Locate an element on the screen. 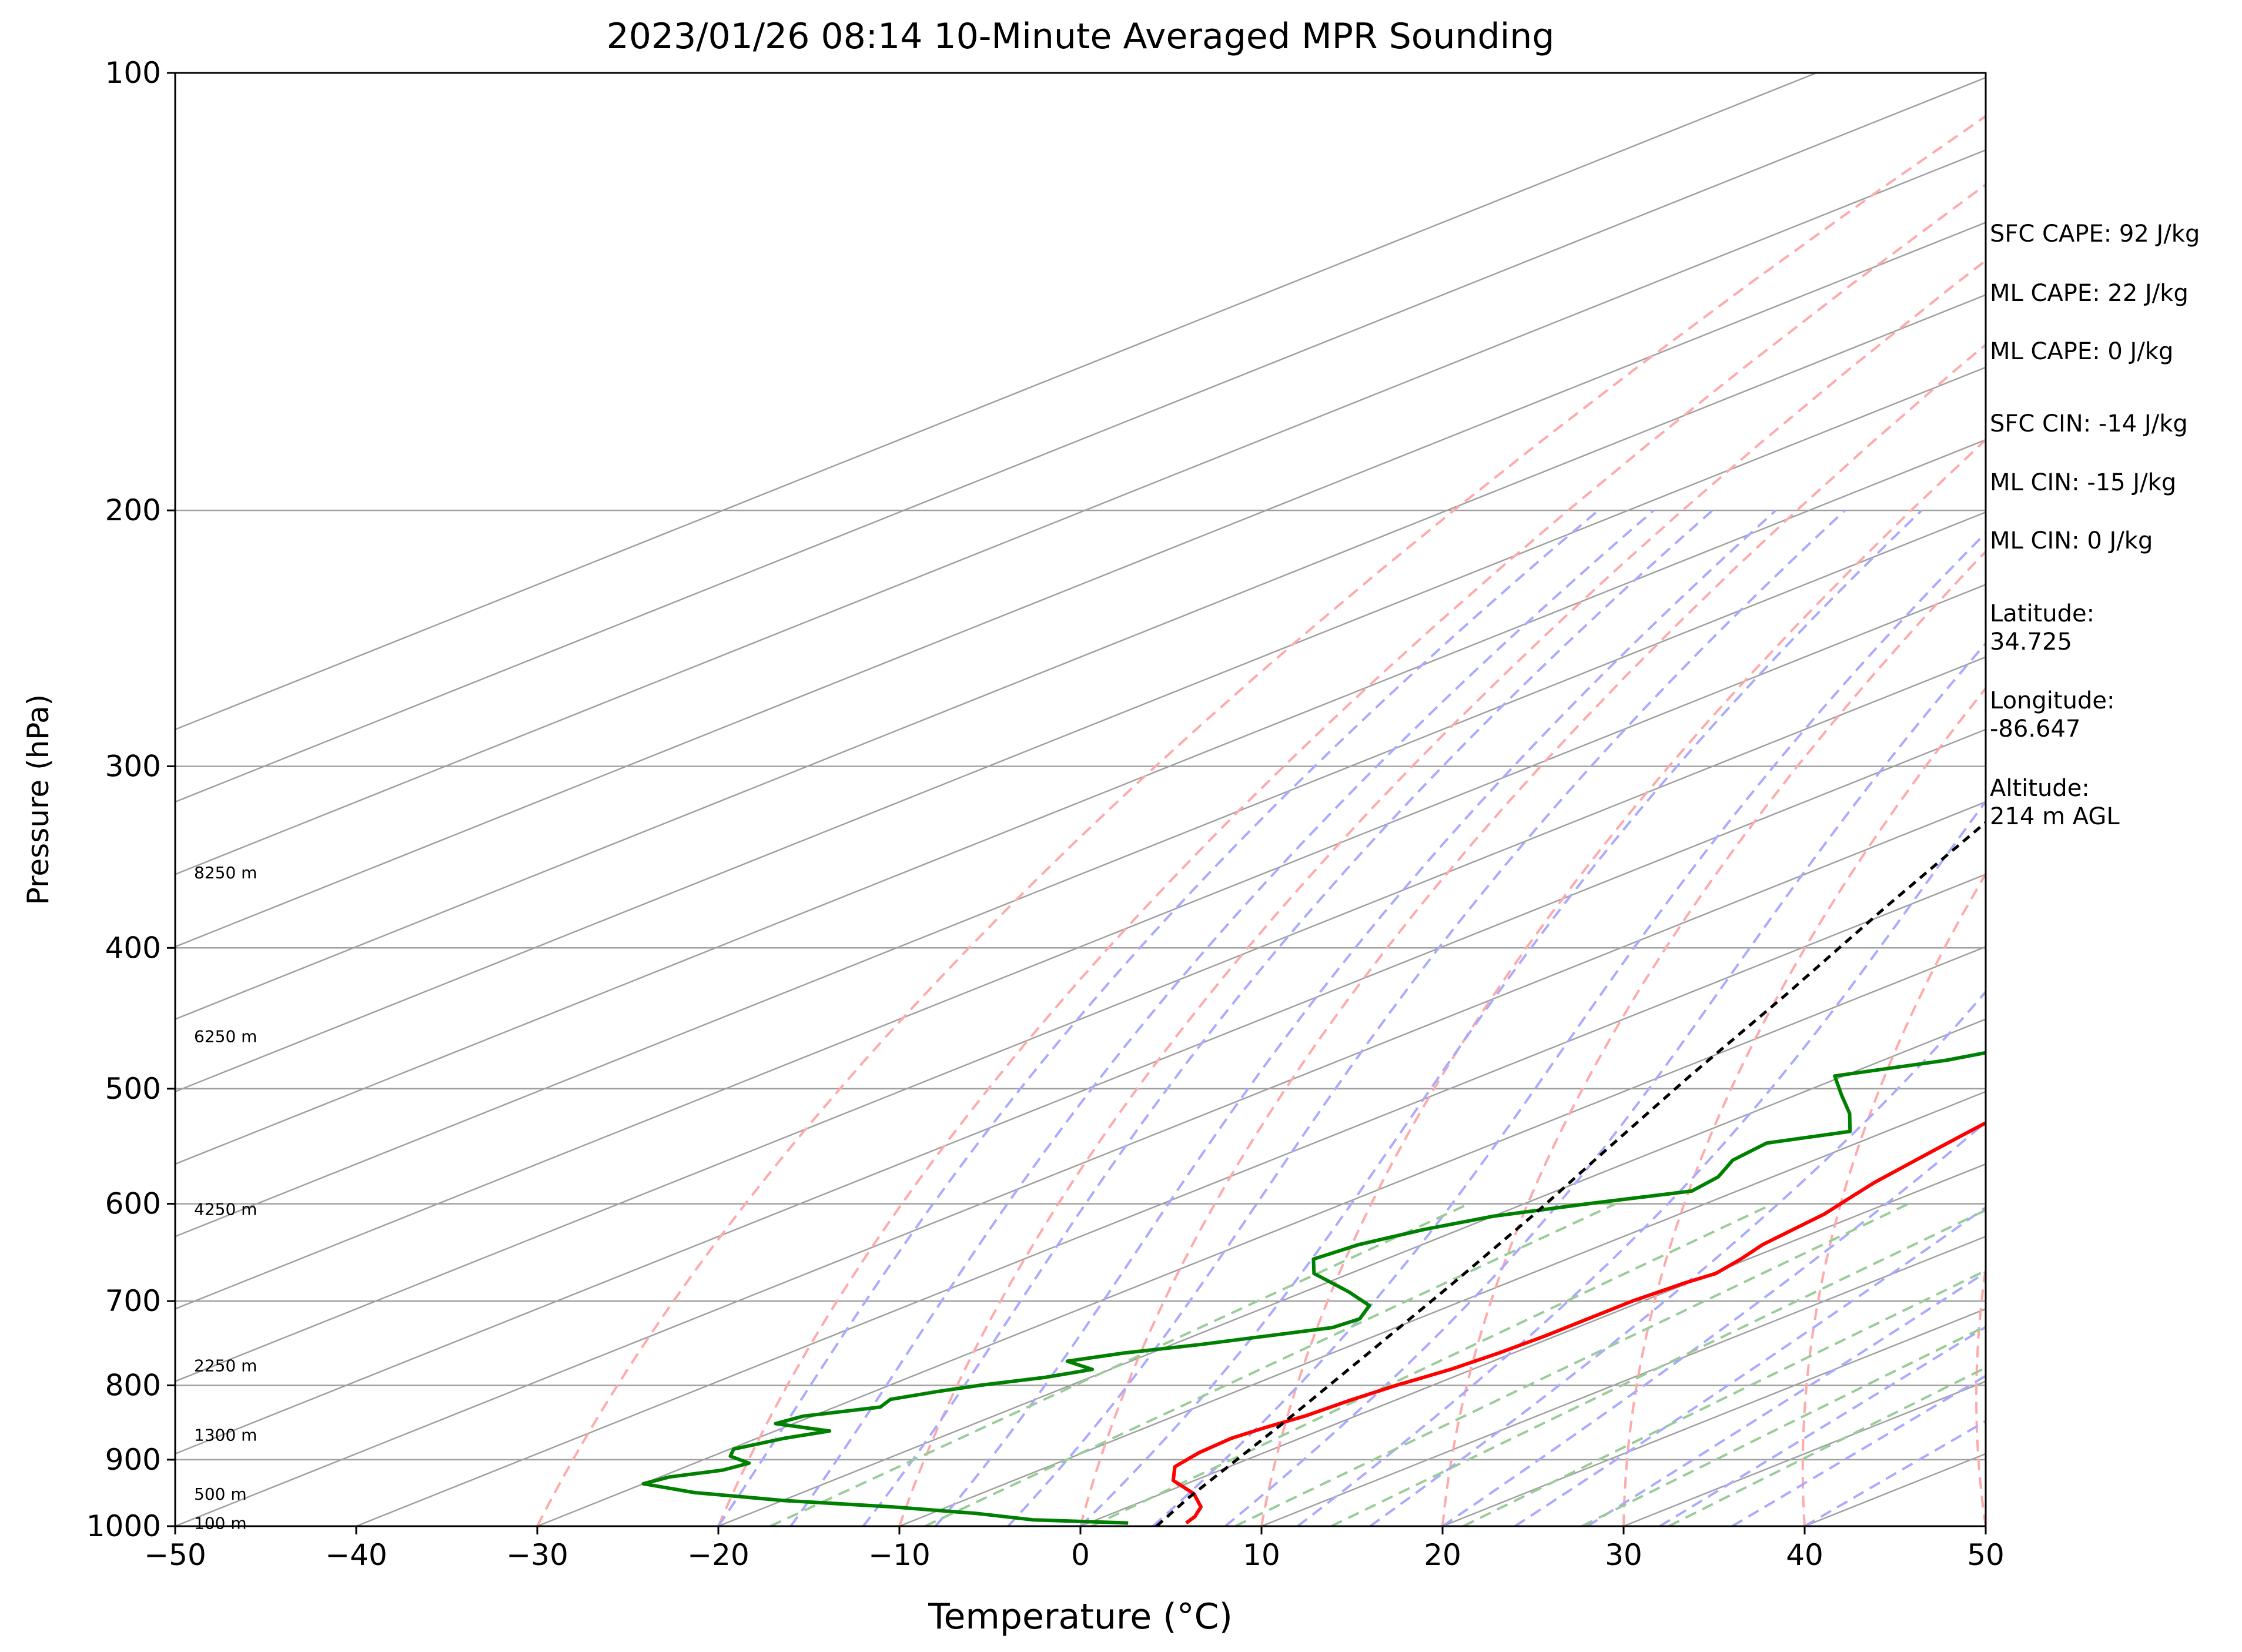 The image size is (2242, 1652). altitude-value: 214 m AGL is located at coordinates (2055, 816).